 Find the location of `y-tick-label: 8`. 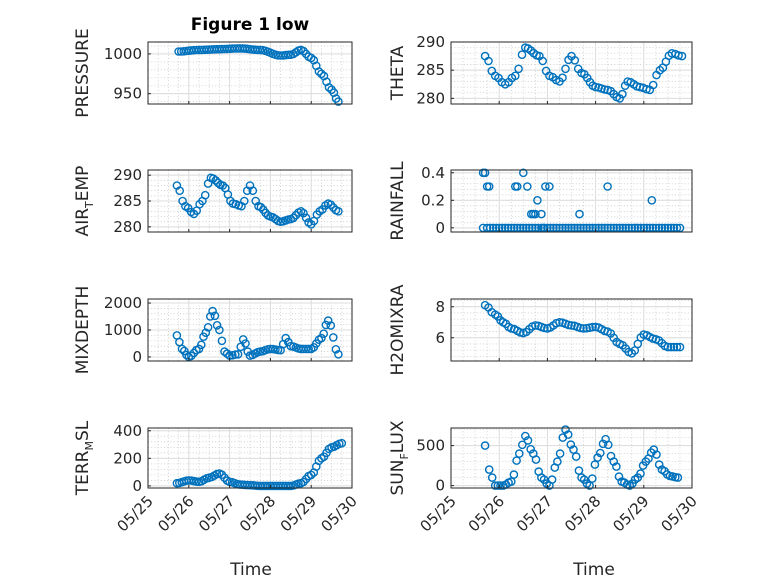

y-tick-label: 8 is located at coordinates (440, 307).